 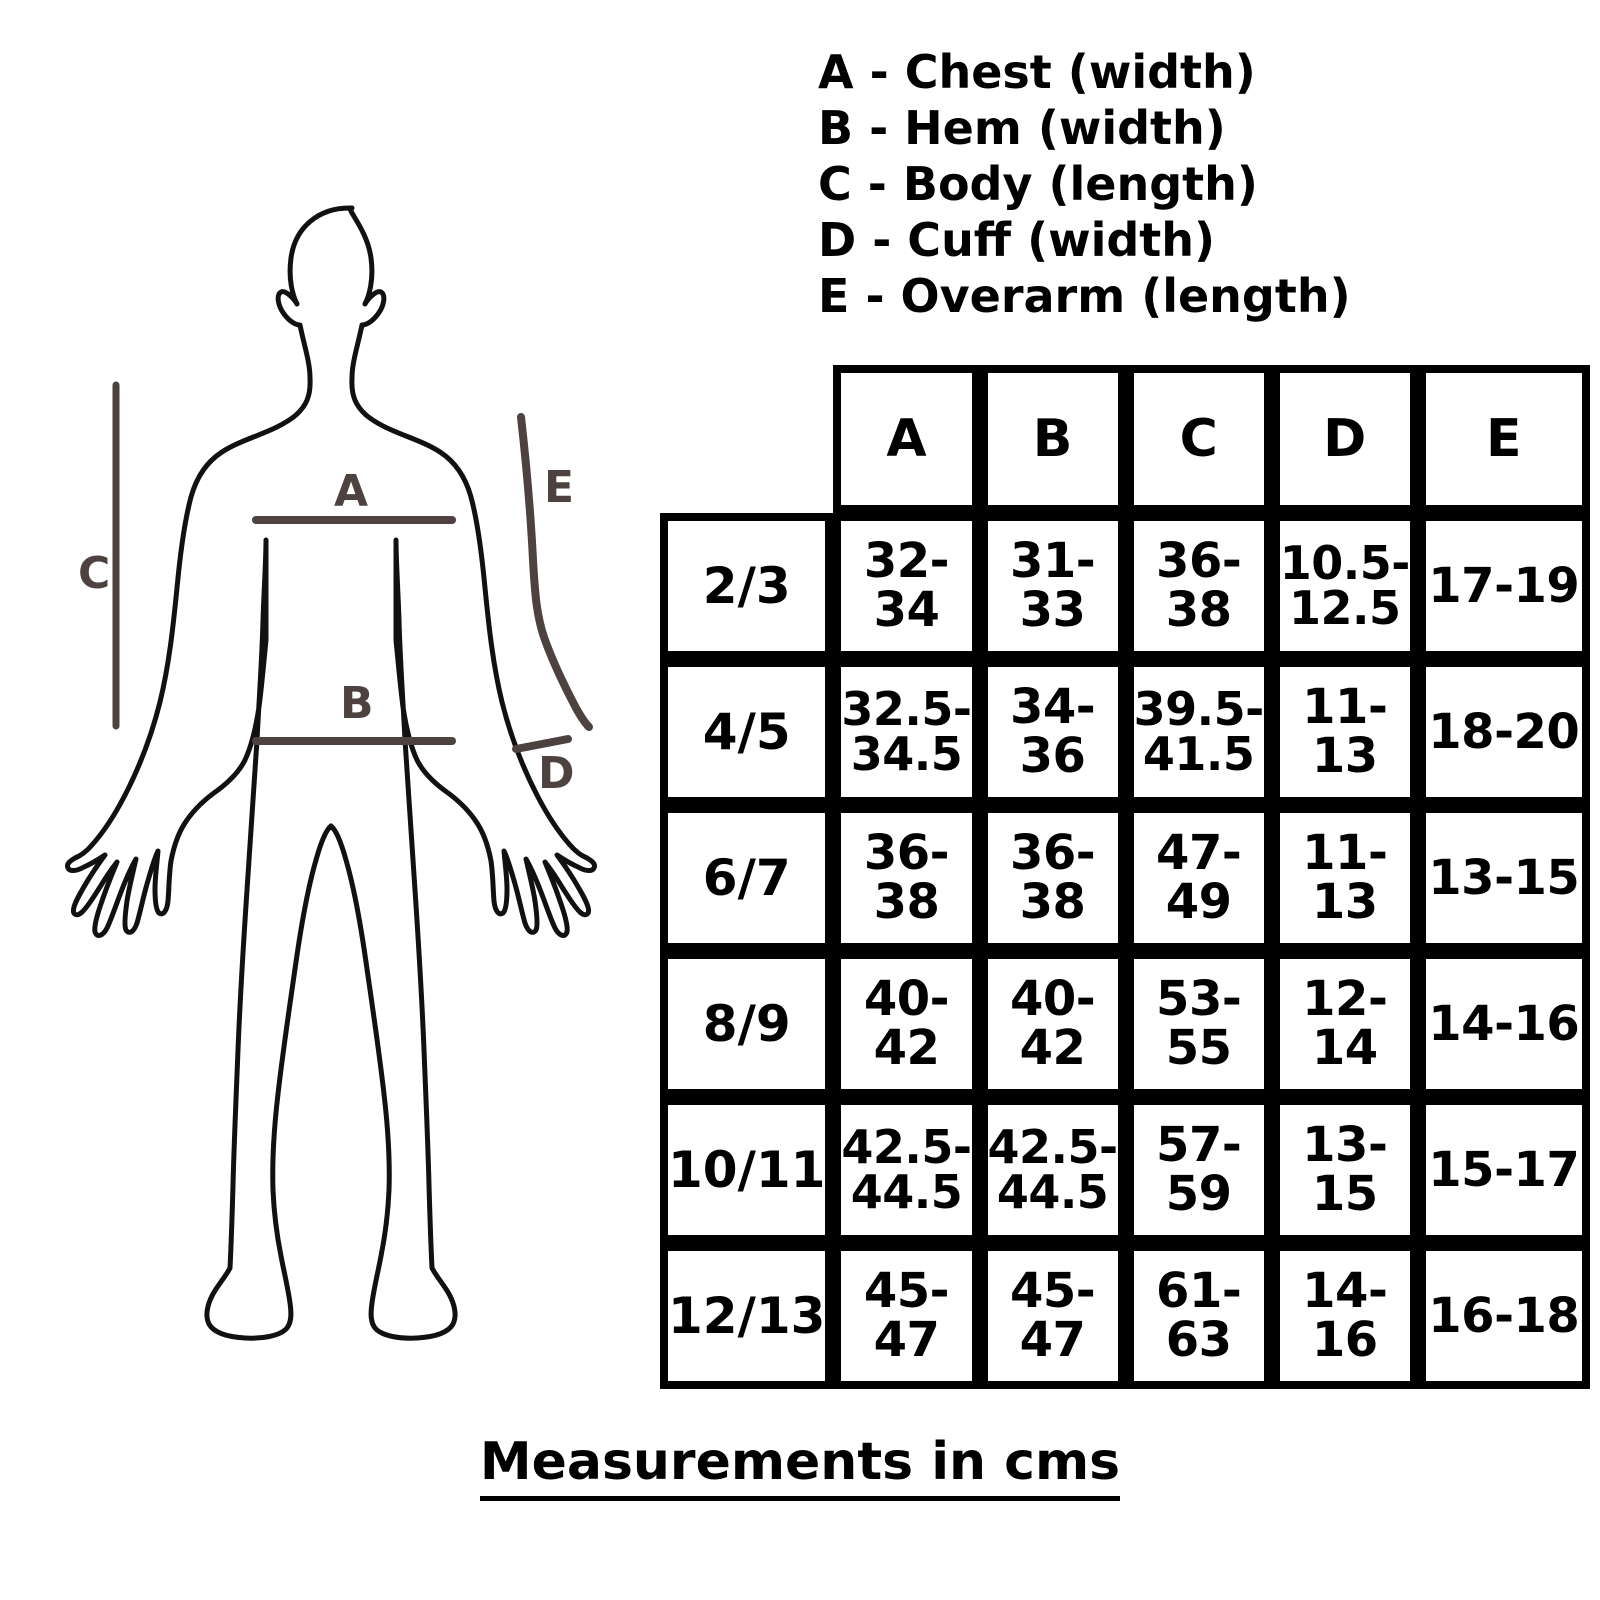 I want to click on size-cell: 12/13, so click(x=747, y=1316).